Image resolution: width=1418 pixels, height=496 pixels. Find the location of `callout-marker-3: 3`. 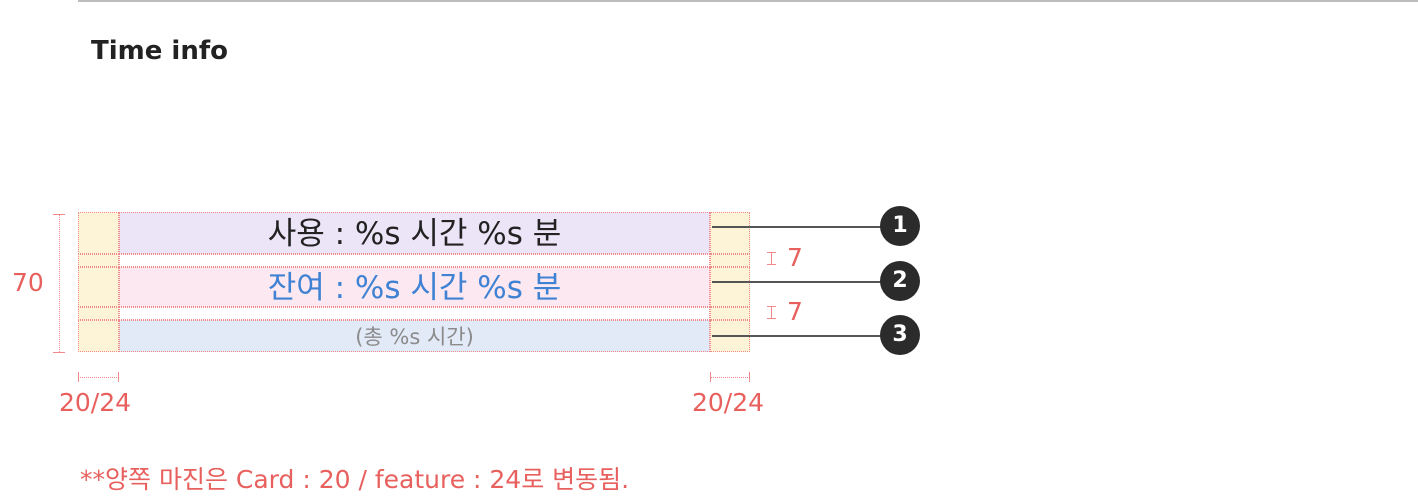

callout-marker-3: 3 is located at coordinates (900, 335).